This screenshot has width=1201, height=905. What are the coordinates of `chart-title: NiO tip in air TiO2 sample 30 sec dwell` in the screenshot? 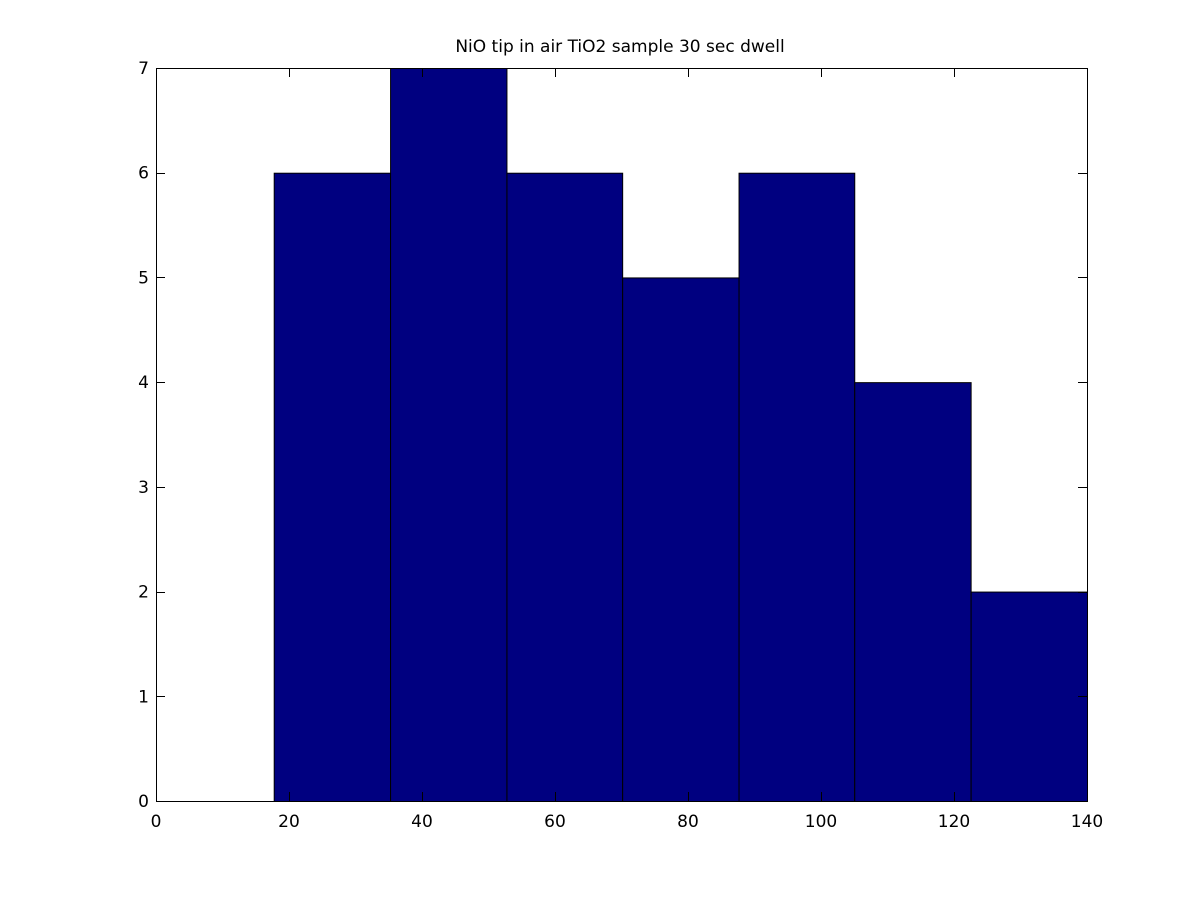 It's located at (619, 47).